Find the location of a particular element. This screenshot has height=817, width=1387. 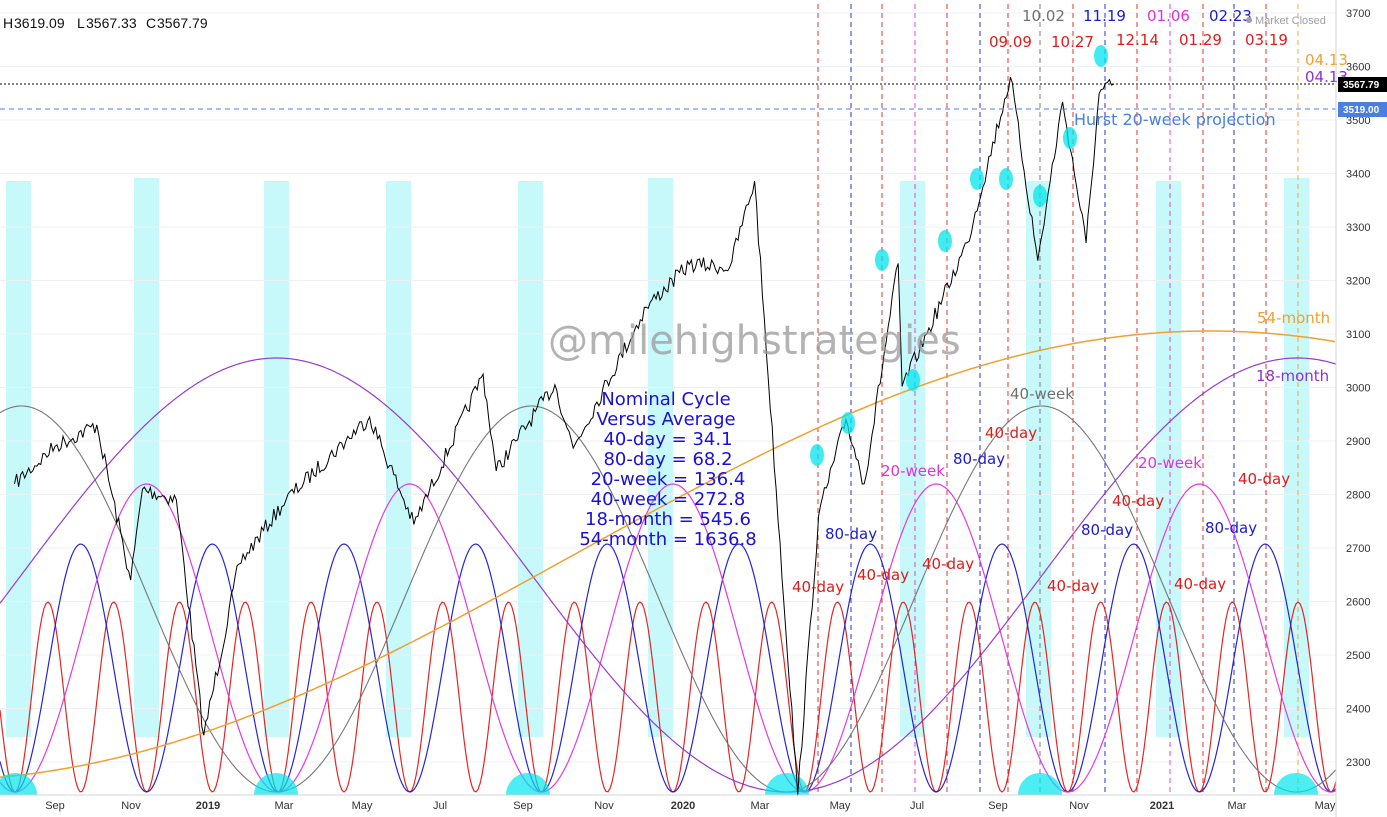

cycle-label-54-month: 54-month is located at coordinates (1293, 318).